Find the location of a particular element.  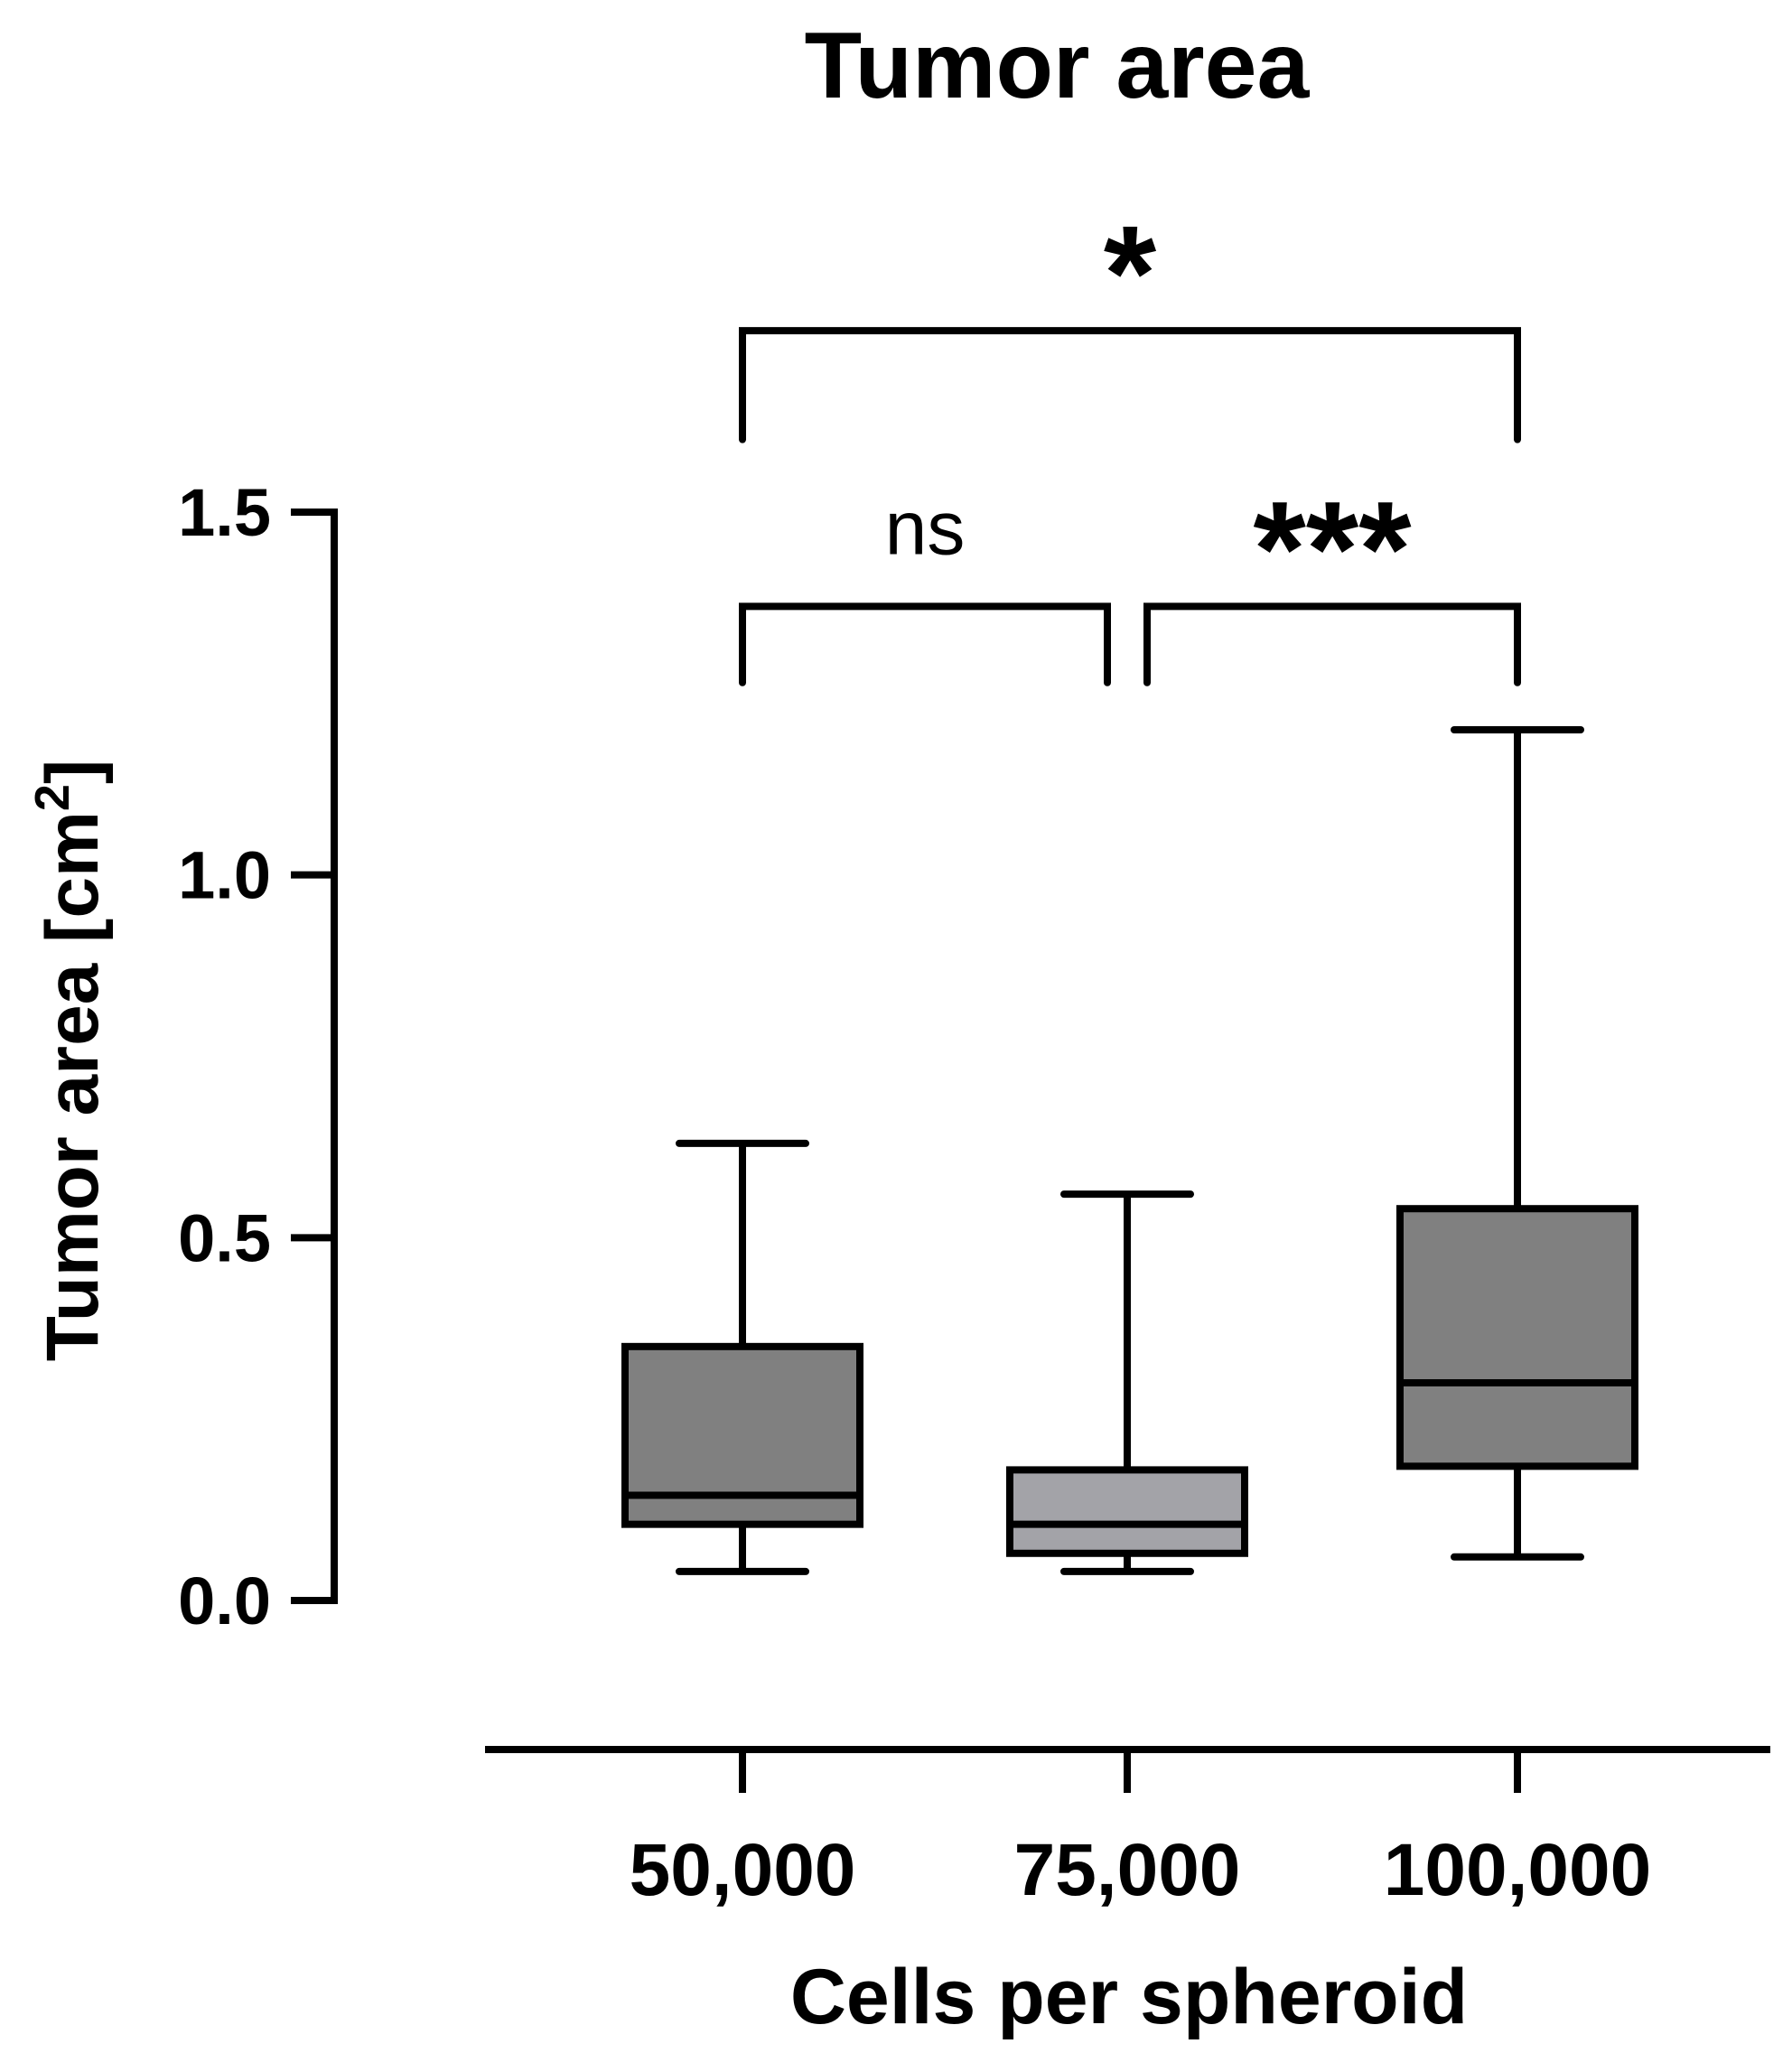

y-tick-label: 1.5 is located at coordinates (224, 512).